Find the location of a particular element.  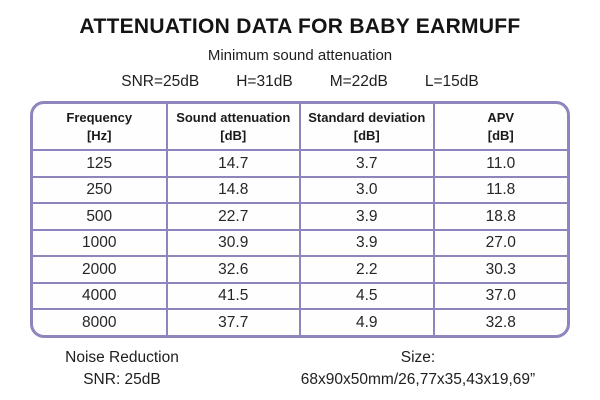

summary-h-value: H=31dB is located at coordinates (264, 81).